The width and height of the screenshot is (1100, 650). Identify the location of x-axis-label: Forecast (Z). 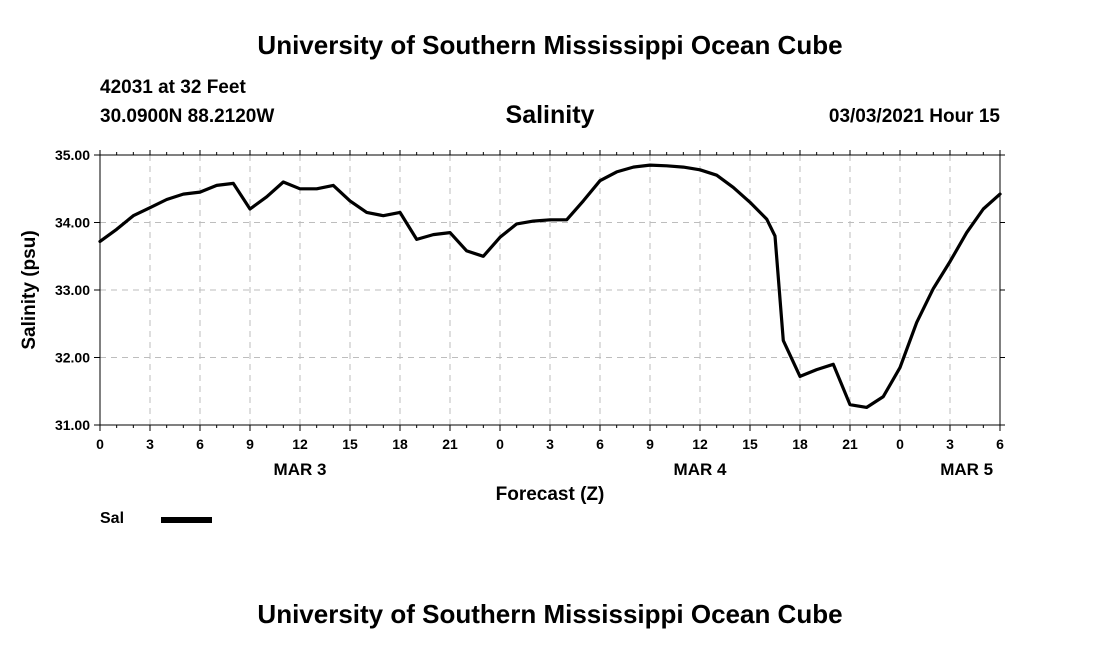
(550, 494).